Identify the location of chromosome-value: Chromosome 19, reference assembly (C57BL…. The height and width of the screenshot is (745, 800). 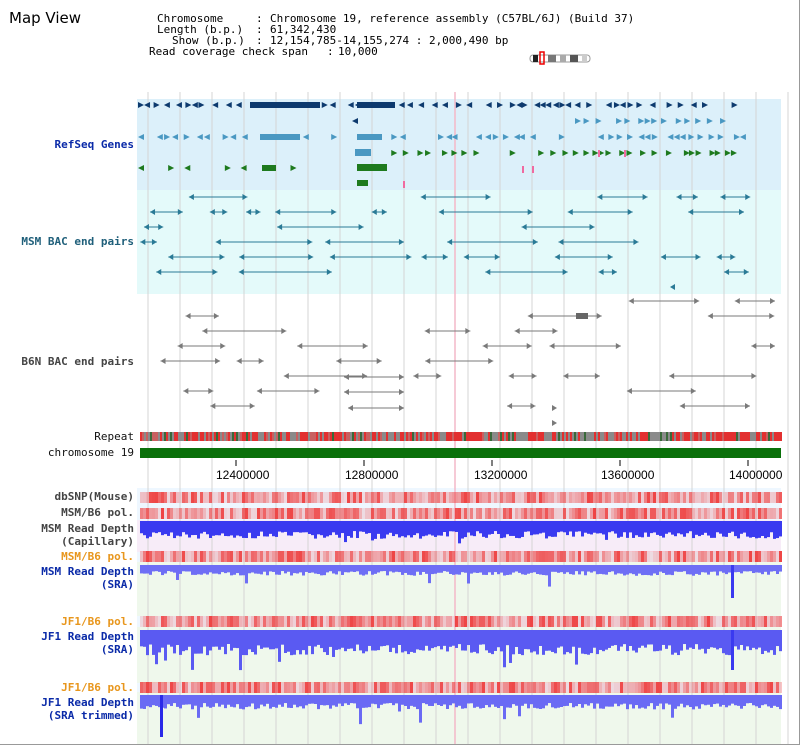
(452, 18).